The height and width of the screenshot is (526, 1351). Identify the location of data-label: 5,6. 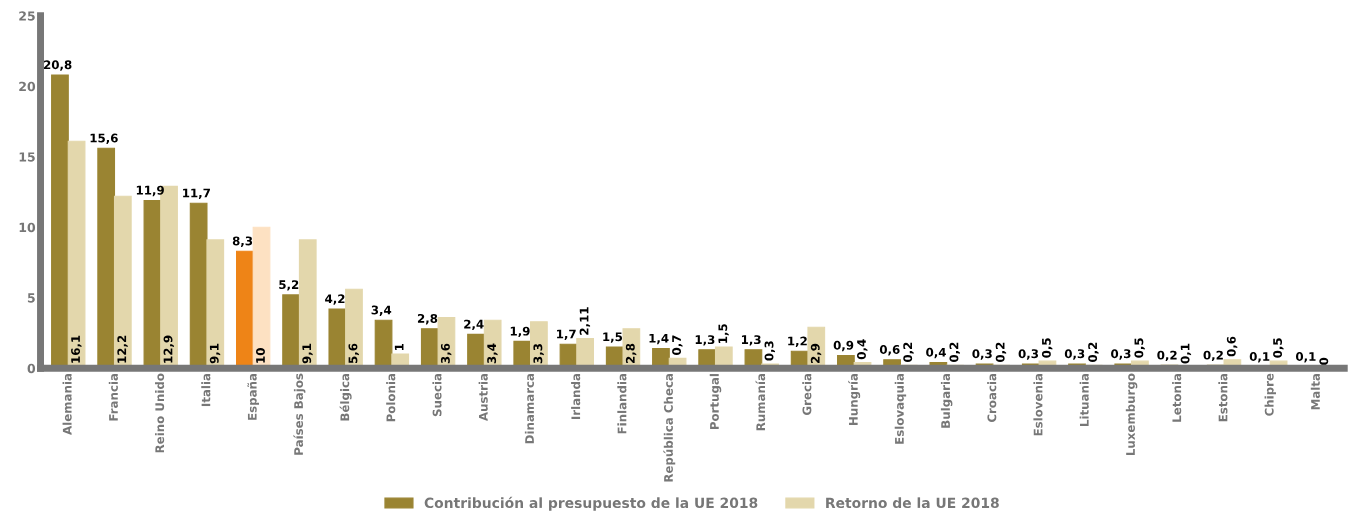
(353, 353).